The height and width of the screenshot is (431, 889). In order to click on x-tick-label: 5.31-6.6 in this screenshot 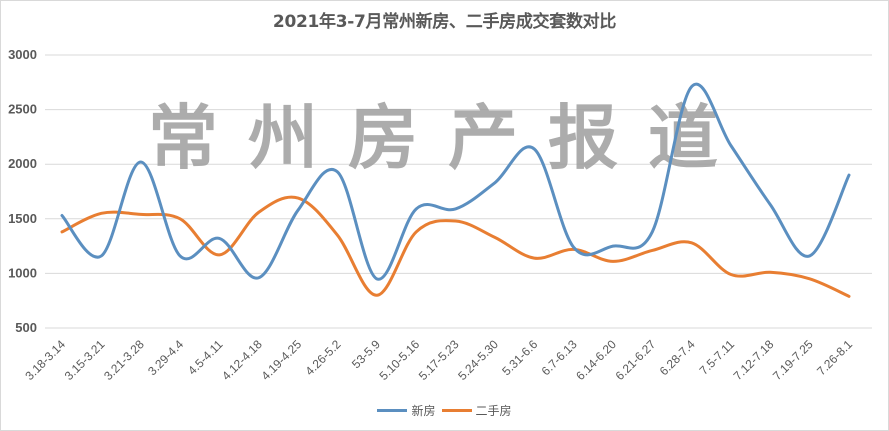, I will do `click(519, 357)`.